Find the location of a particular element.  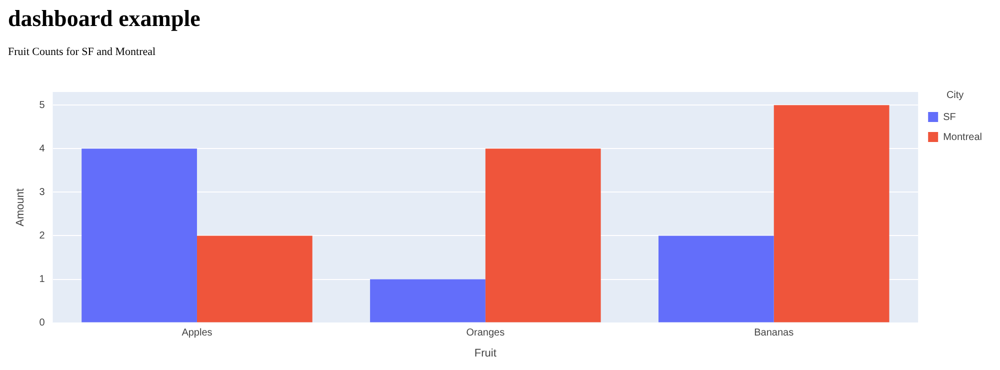

x-tick-label: Oranges is located at coordinates (485, 333).